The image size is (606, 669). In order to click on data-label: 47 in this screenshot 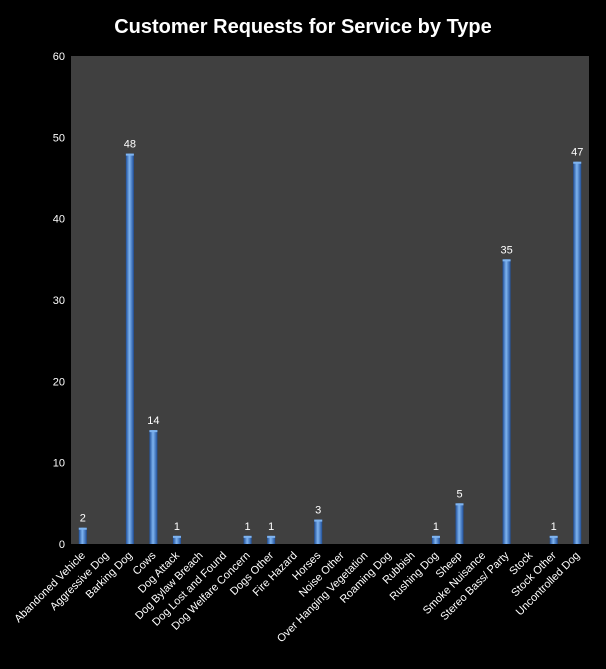, I will do `click(577, 153)`.